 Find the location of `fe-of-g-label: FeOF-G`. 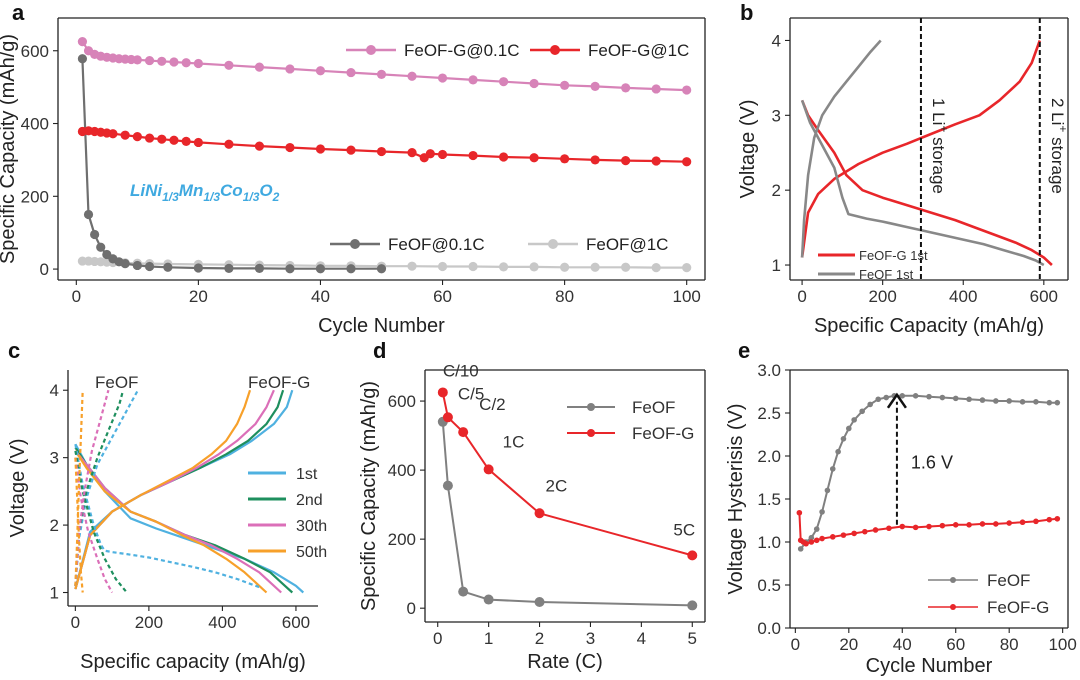

fe-of-g-label: FeOF-G is located at coordinates (279, 382).